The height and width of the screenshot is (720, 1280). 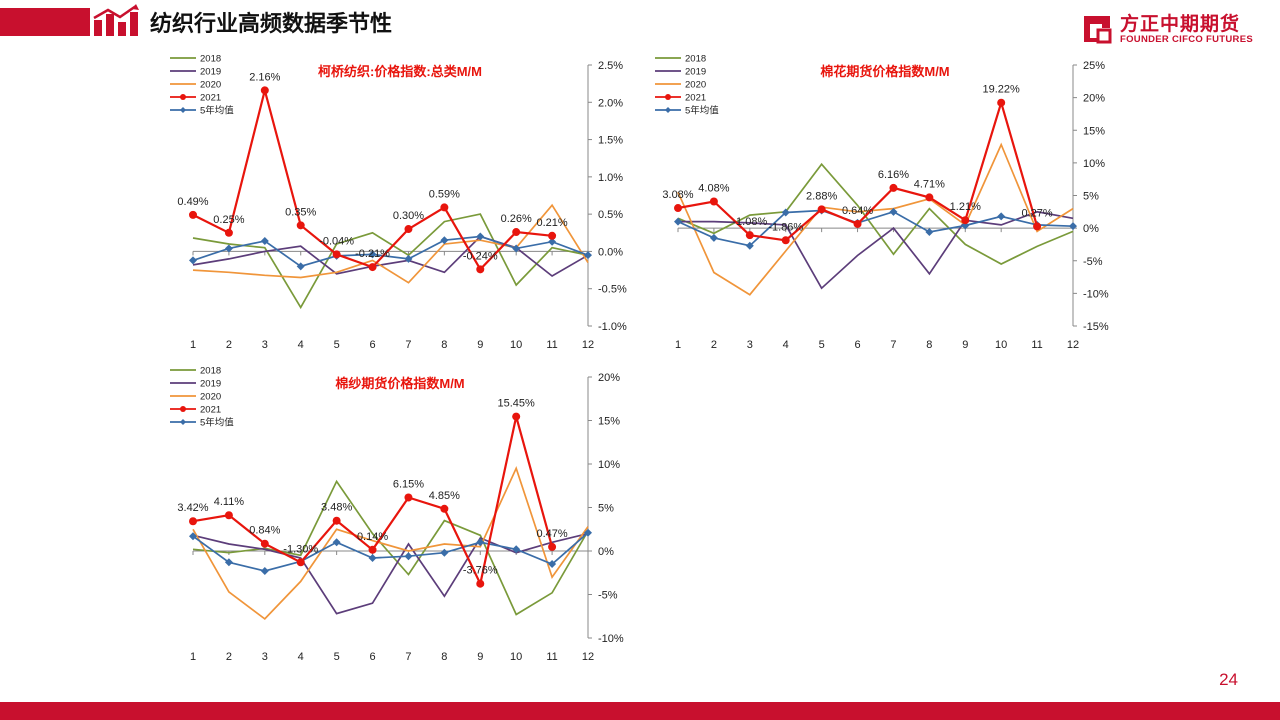 I want to click on chart-title: 棉纱期货价格指数M/M, so click(x=399, y=383).